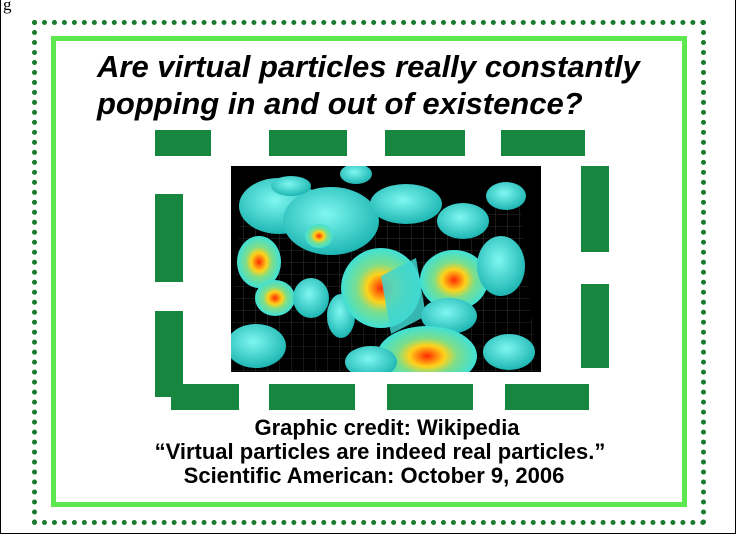 The width and height of the screenshot is (738, 535). What do you see at coordinates (374, 475) in the screenshot?
I see `source-citation: Scientific American: October 9, 2006` at bounding box center [374, 475].